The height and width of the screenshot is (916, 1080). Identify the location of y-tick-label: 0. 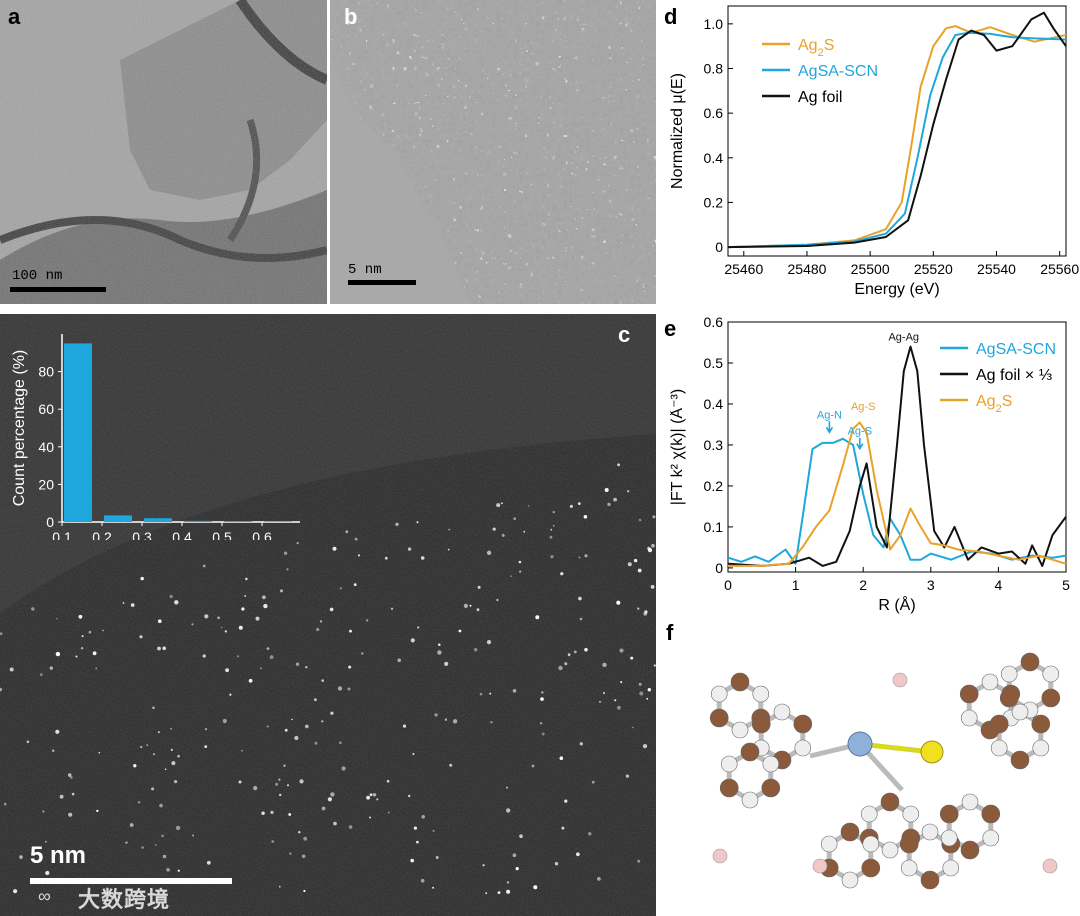
(719, 568).